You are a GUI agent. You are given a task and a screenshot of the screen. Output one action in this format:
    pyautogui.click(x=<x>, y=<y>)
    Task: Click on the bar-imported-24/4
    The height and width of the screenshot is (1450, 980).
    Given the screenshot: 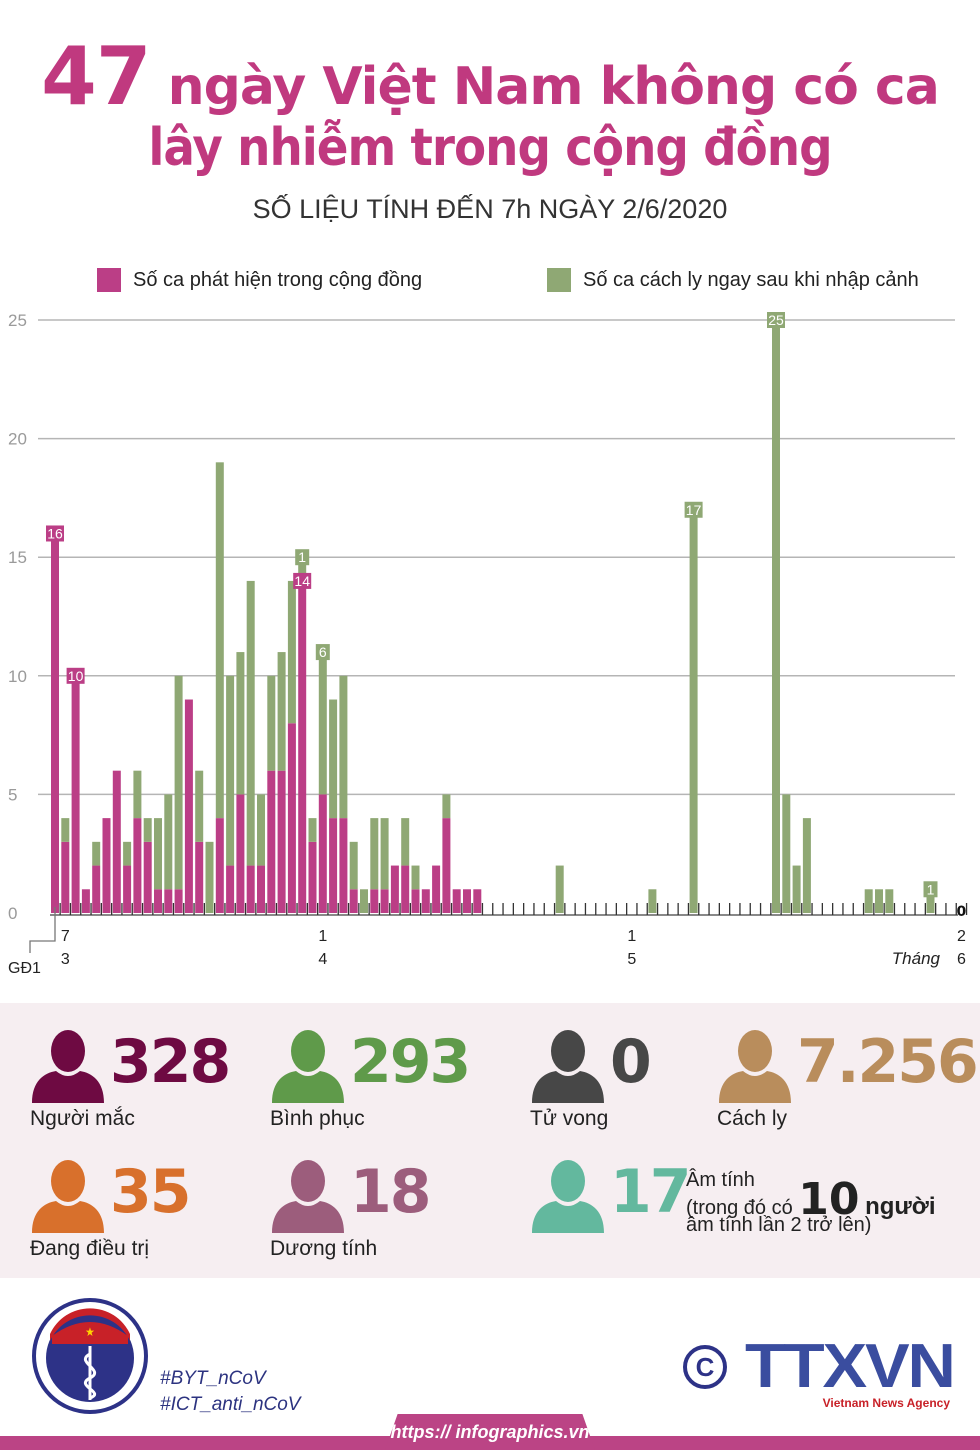 What is the action you would take?
    pyautogui.click(x=559, y=889)
    